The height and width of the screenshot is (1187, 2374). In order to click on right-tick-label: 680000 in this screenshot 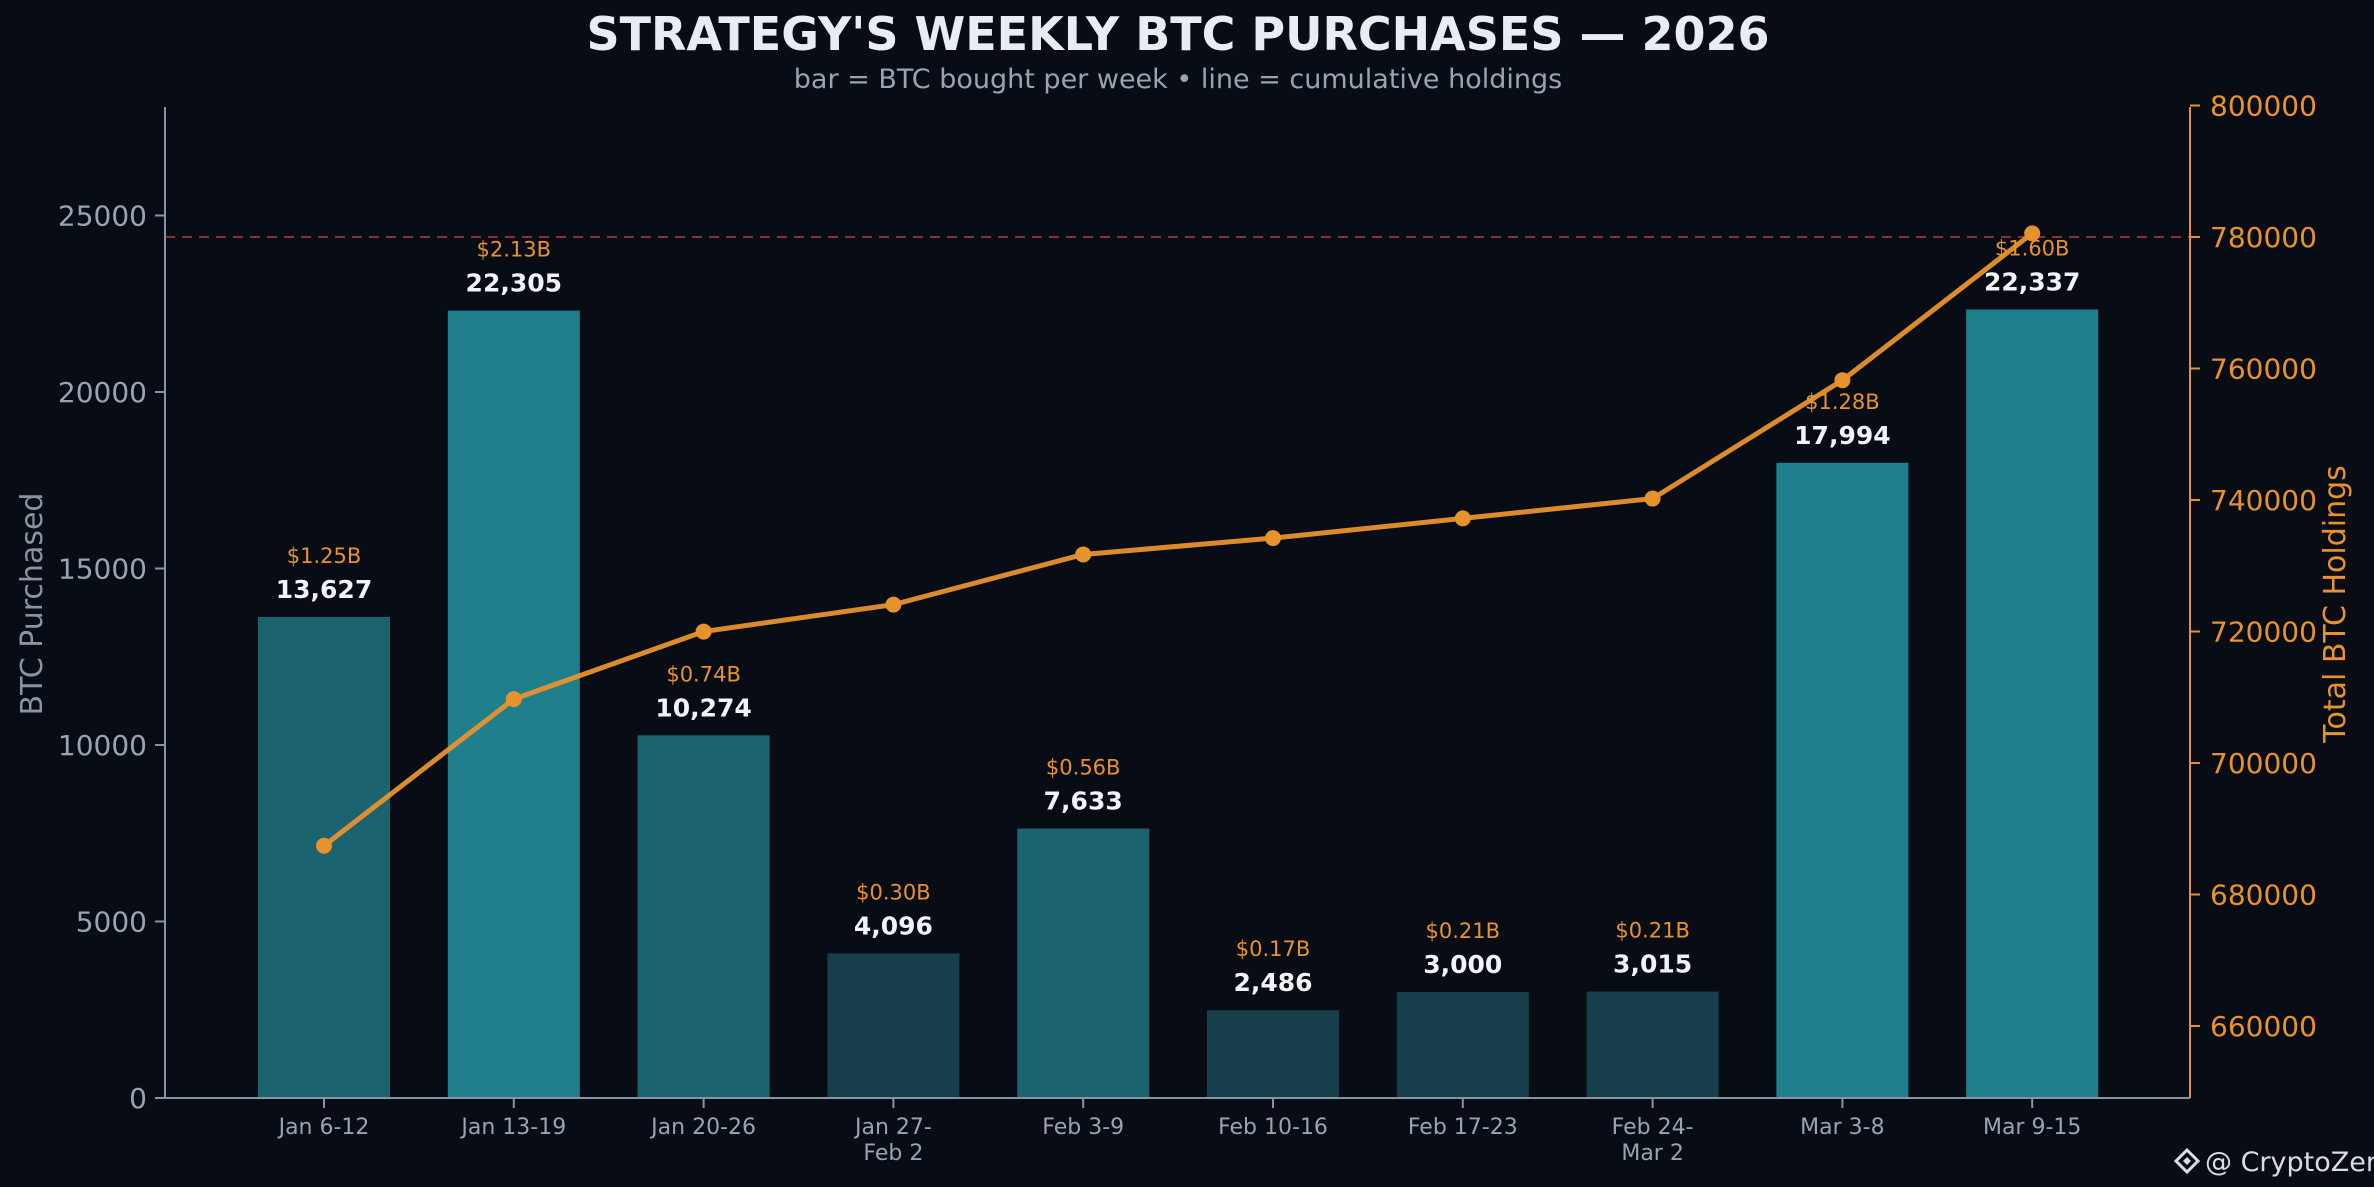, I will do `click(2263, 895)`.